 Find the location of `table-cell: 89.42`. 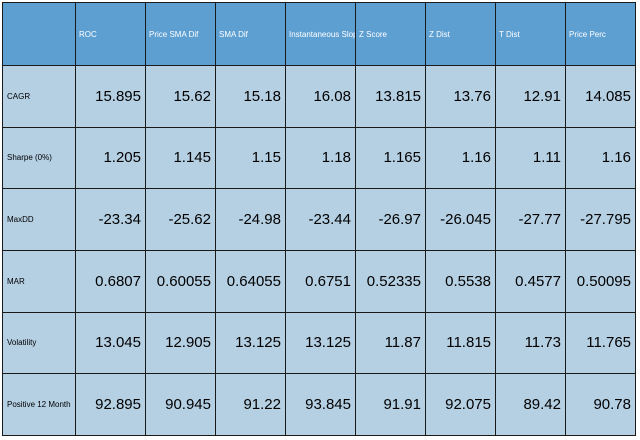

table-cell: 89.42 is located at coordinates (530, 404).